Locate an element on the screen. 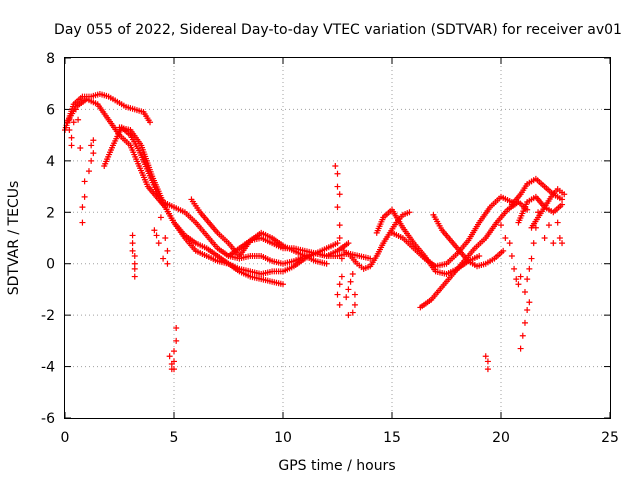  y-tick-label: 2 is located at coordinates (50, 213).